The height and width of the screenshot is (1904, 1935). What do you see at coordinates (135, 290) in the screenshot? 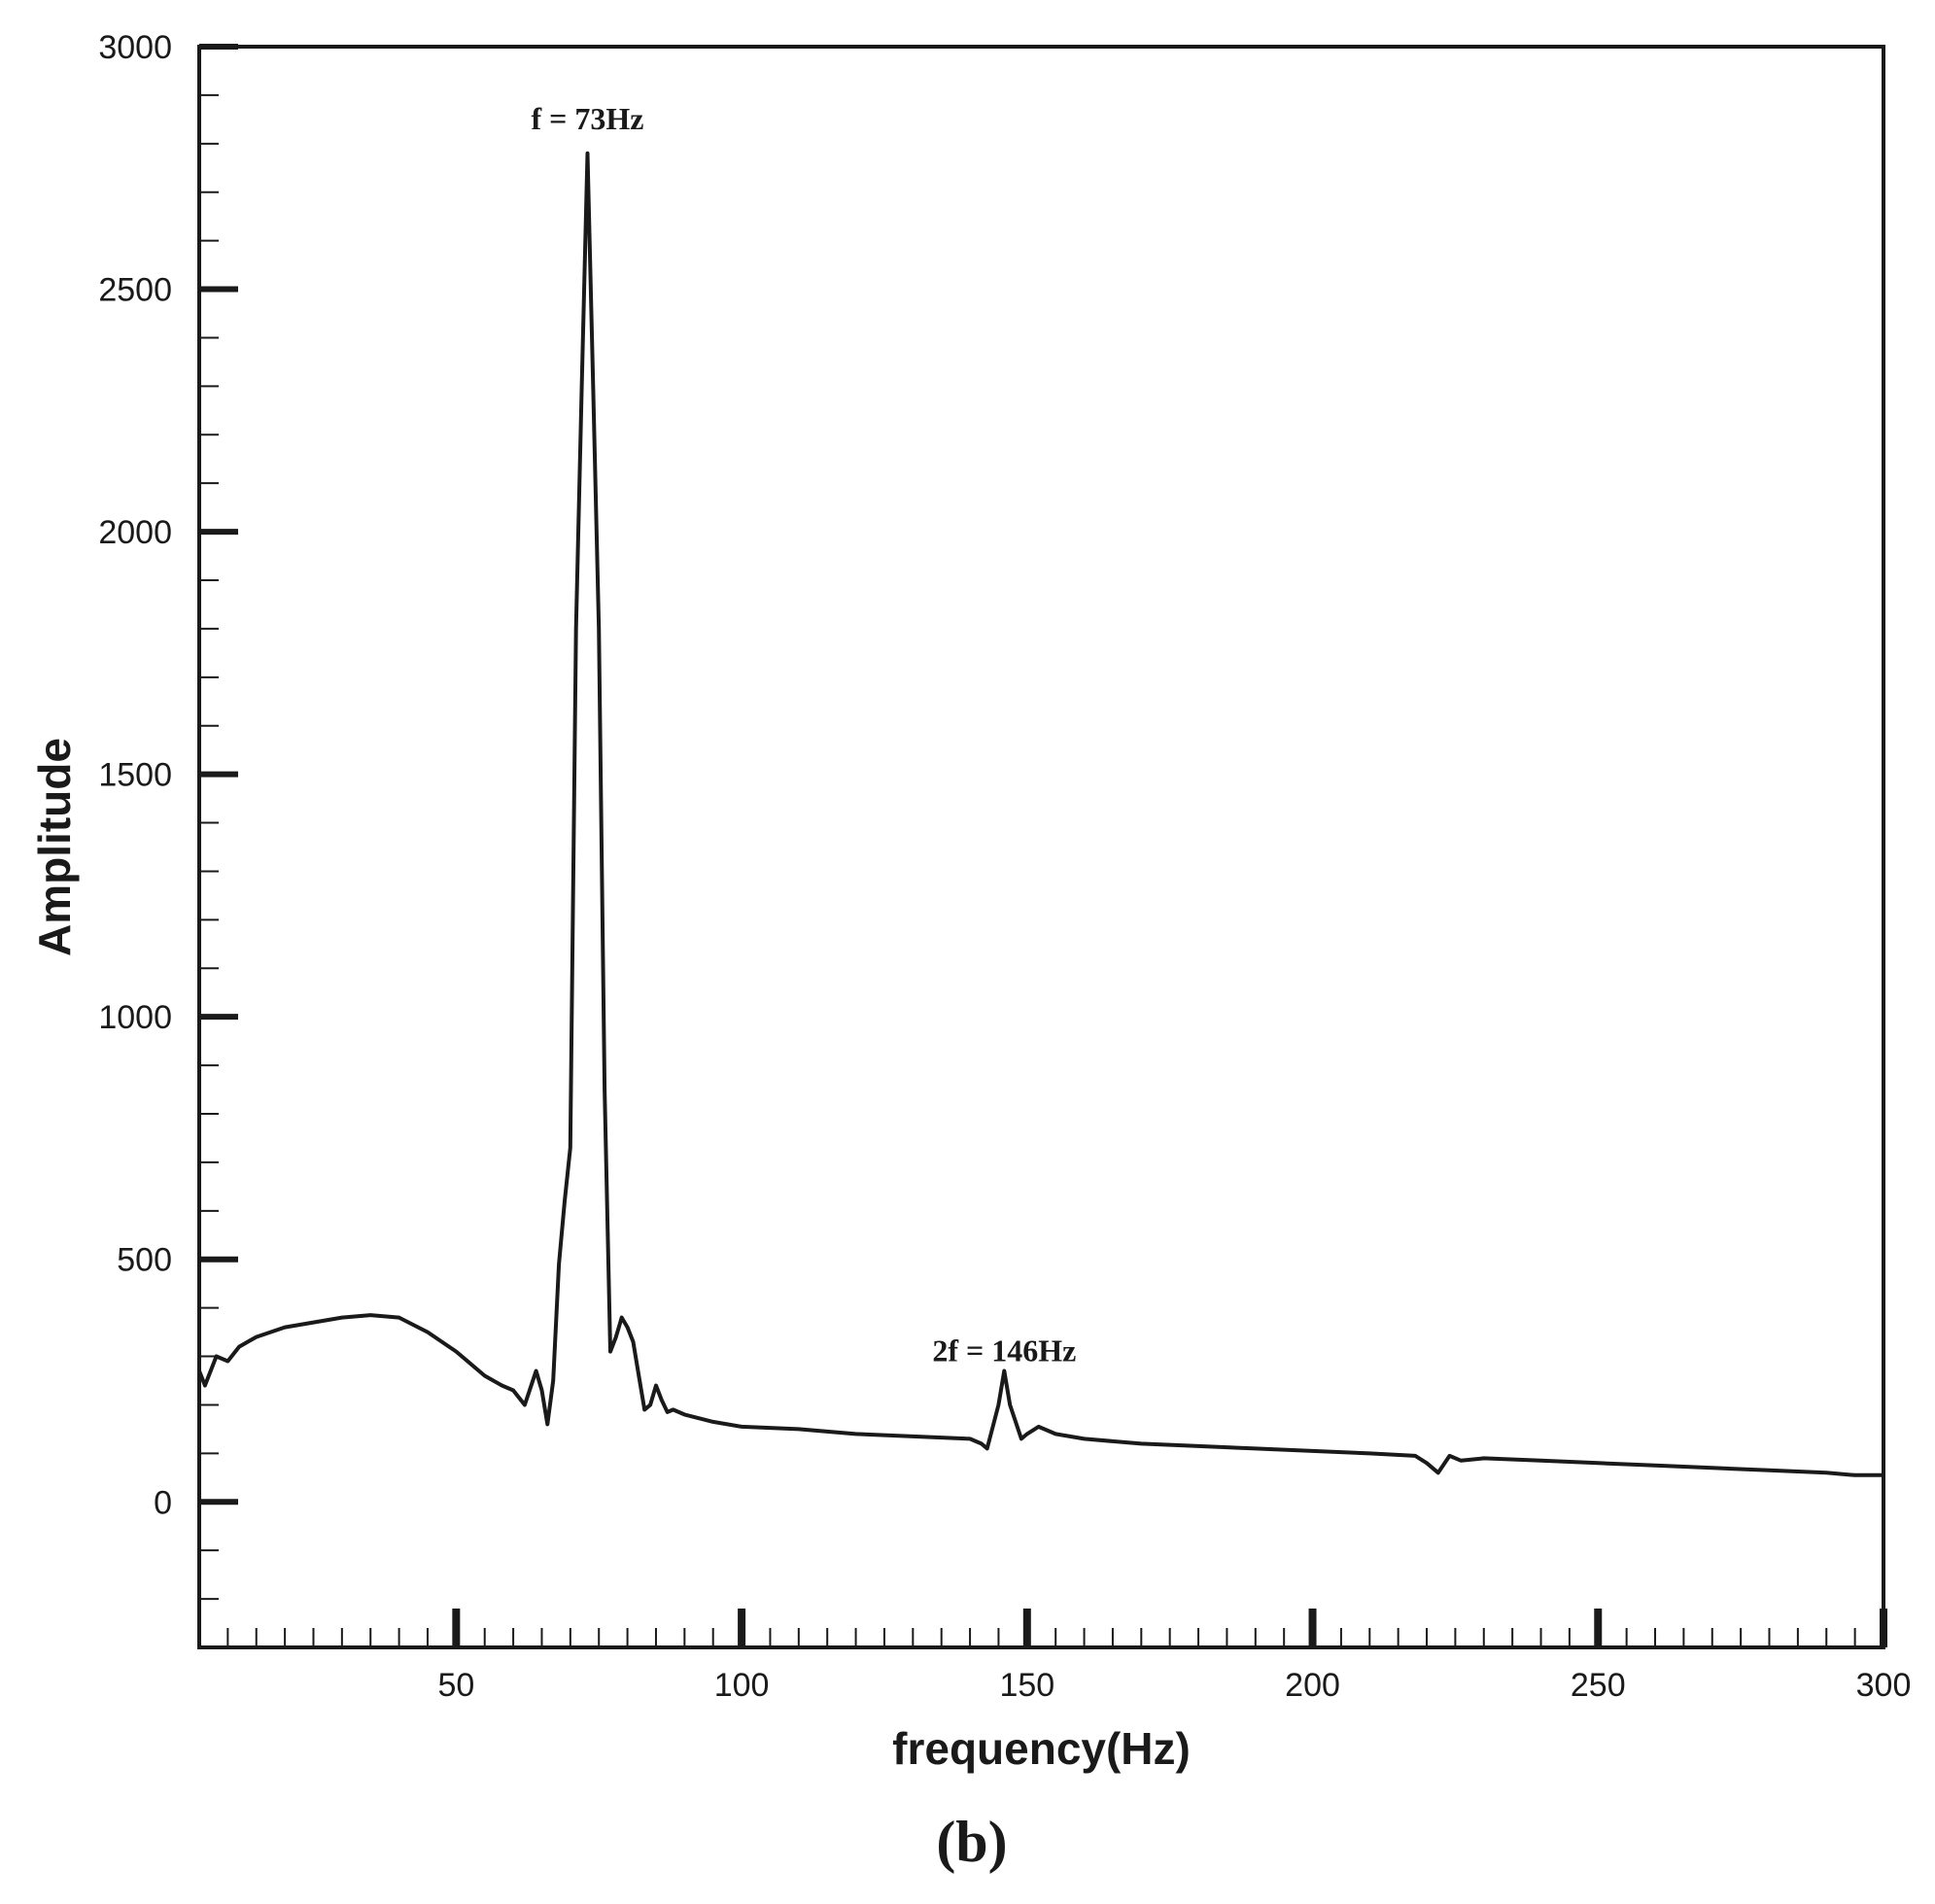
I see `y-tick-label: 2500` at bounding box center [135, 290].